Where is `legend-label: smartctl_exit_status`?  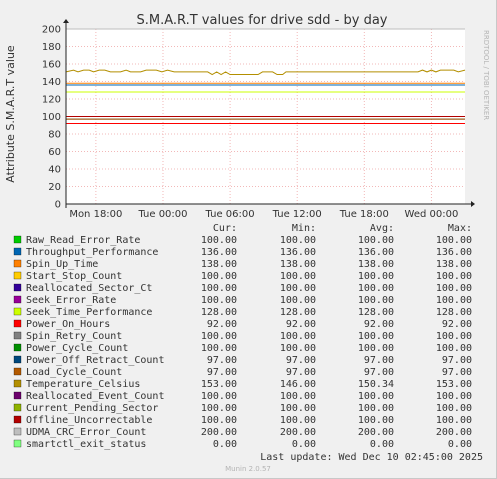 legend-label: smartctl_exit_status is located at coordinates (86, 444).